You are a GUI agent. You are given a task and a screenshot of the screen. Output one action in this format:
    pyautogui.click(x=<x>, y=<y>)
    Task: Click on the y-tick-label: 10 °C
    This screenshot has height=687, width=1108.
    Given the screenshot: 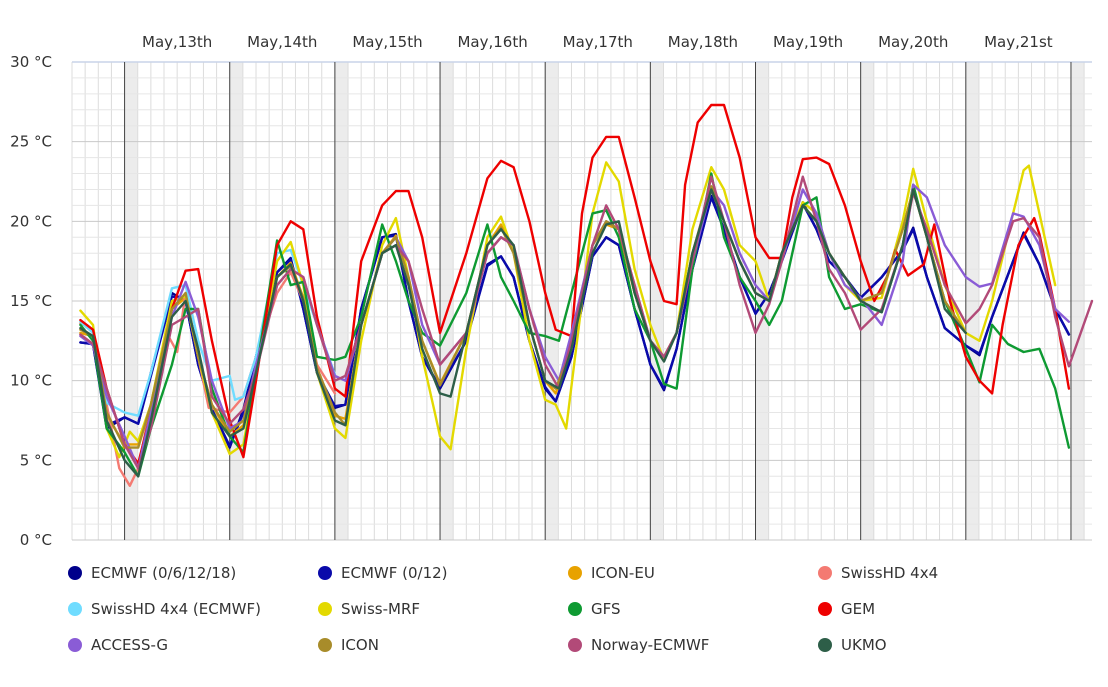 What is the action you would take?
    pyautogui.click(x=31, y=381)
    